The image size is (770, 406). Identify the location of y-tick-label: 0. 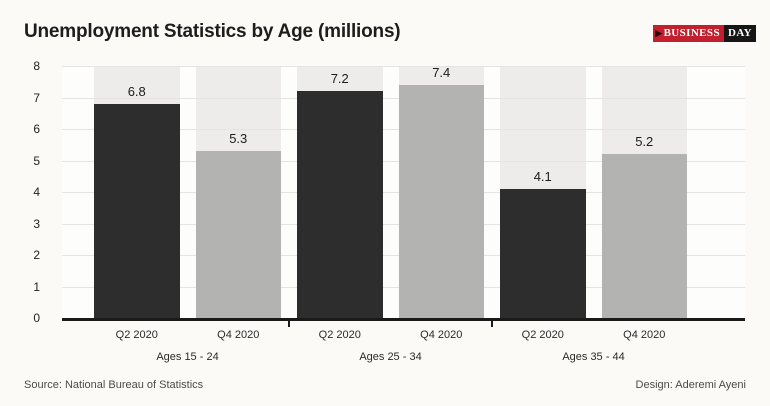
(36, 318).